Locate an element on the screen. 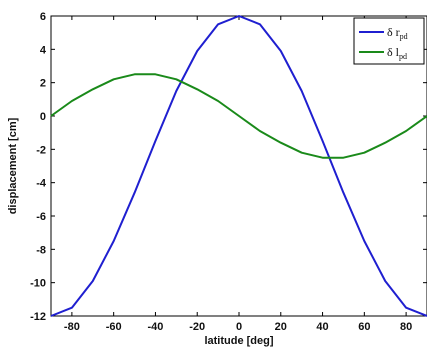 This screenshot has height=349, width=427. y-tick-label: -12 is located at coordinates (38, 317).